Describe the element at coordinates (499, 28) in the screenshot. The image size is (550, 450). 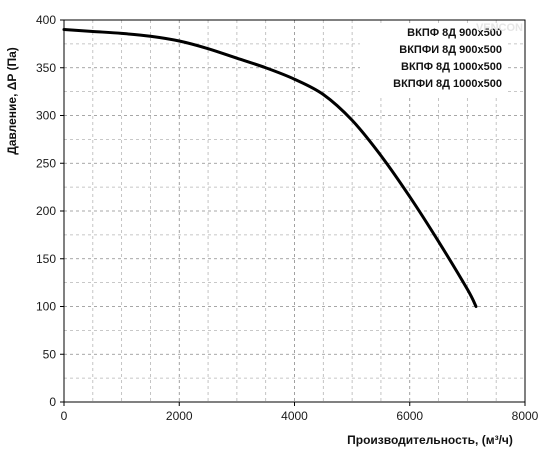
I see `watermark-text: VENCON` at that location.